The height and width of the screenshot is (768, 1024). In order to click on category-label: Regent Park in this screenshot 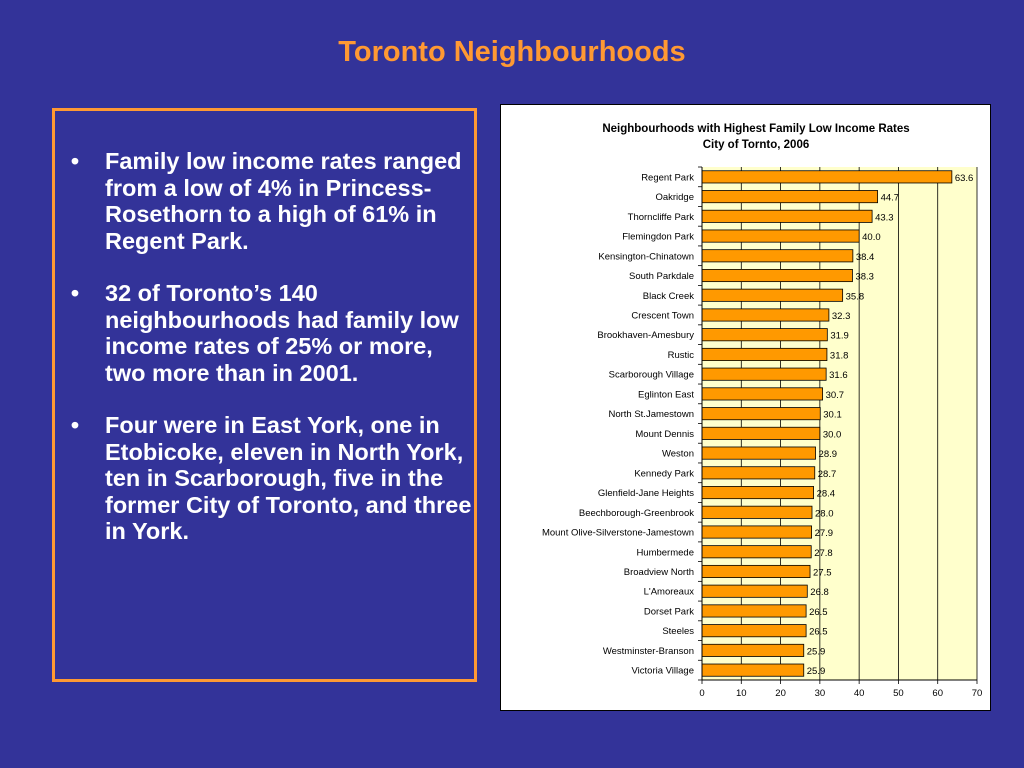, I will do `click(667, 177)`.